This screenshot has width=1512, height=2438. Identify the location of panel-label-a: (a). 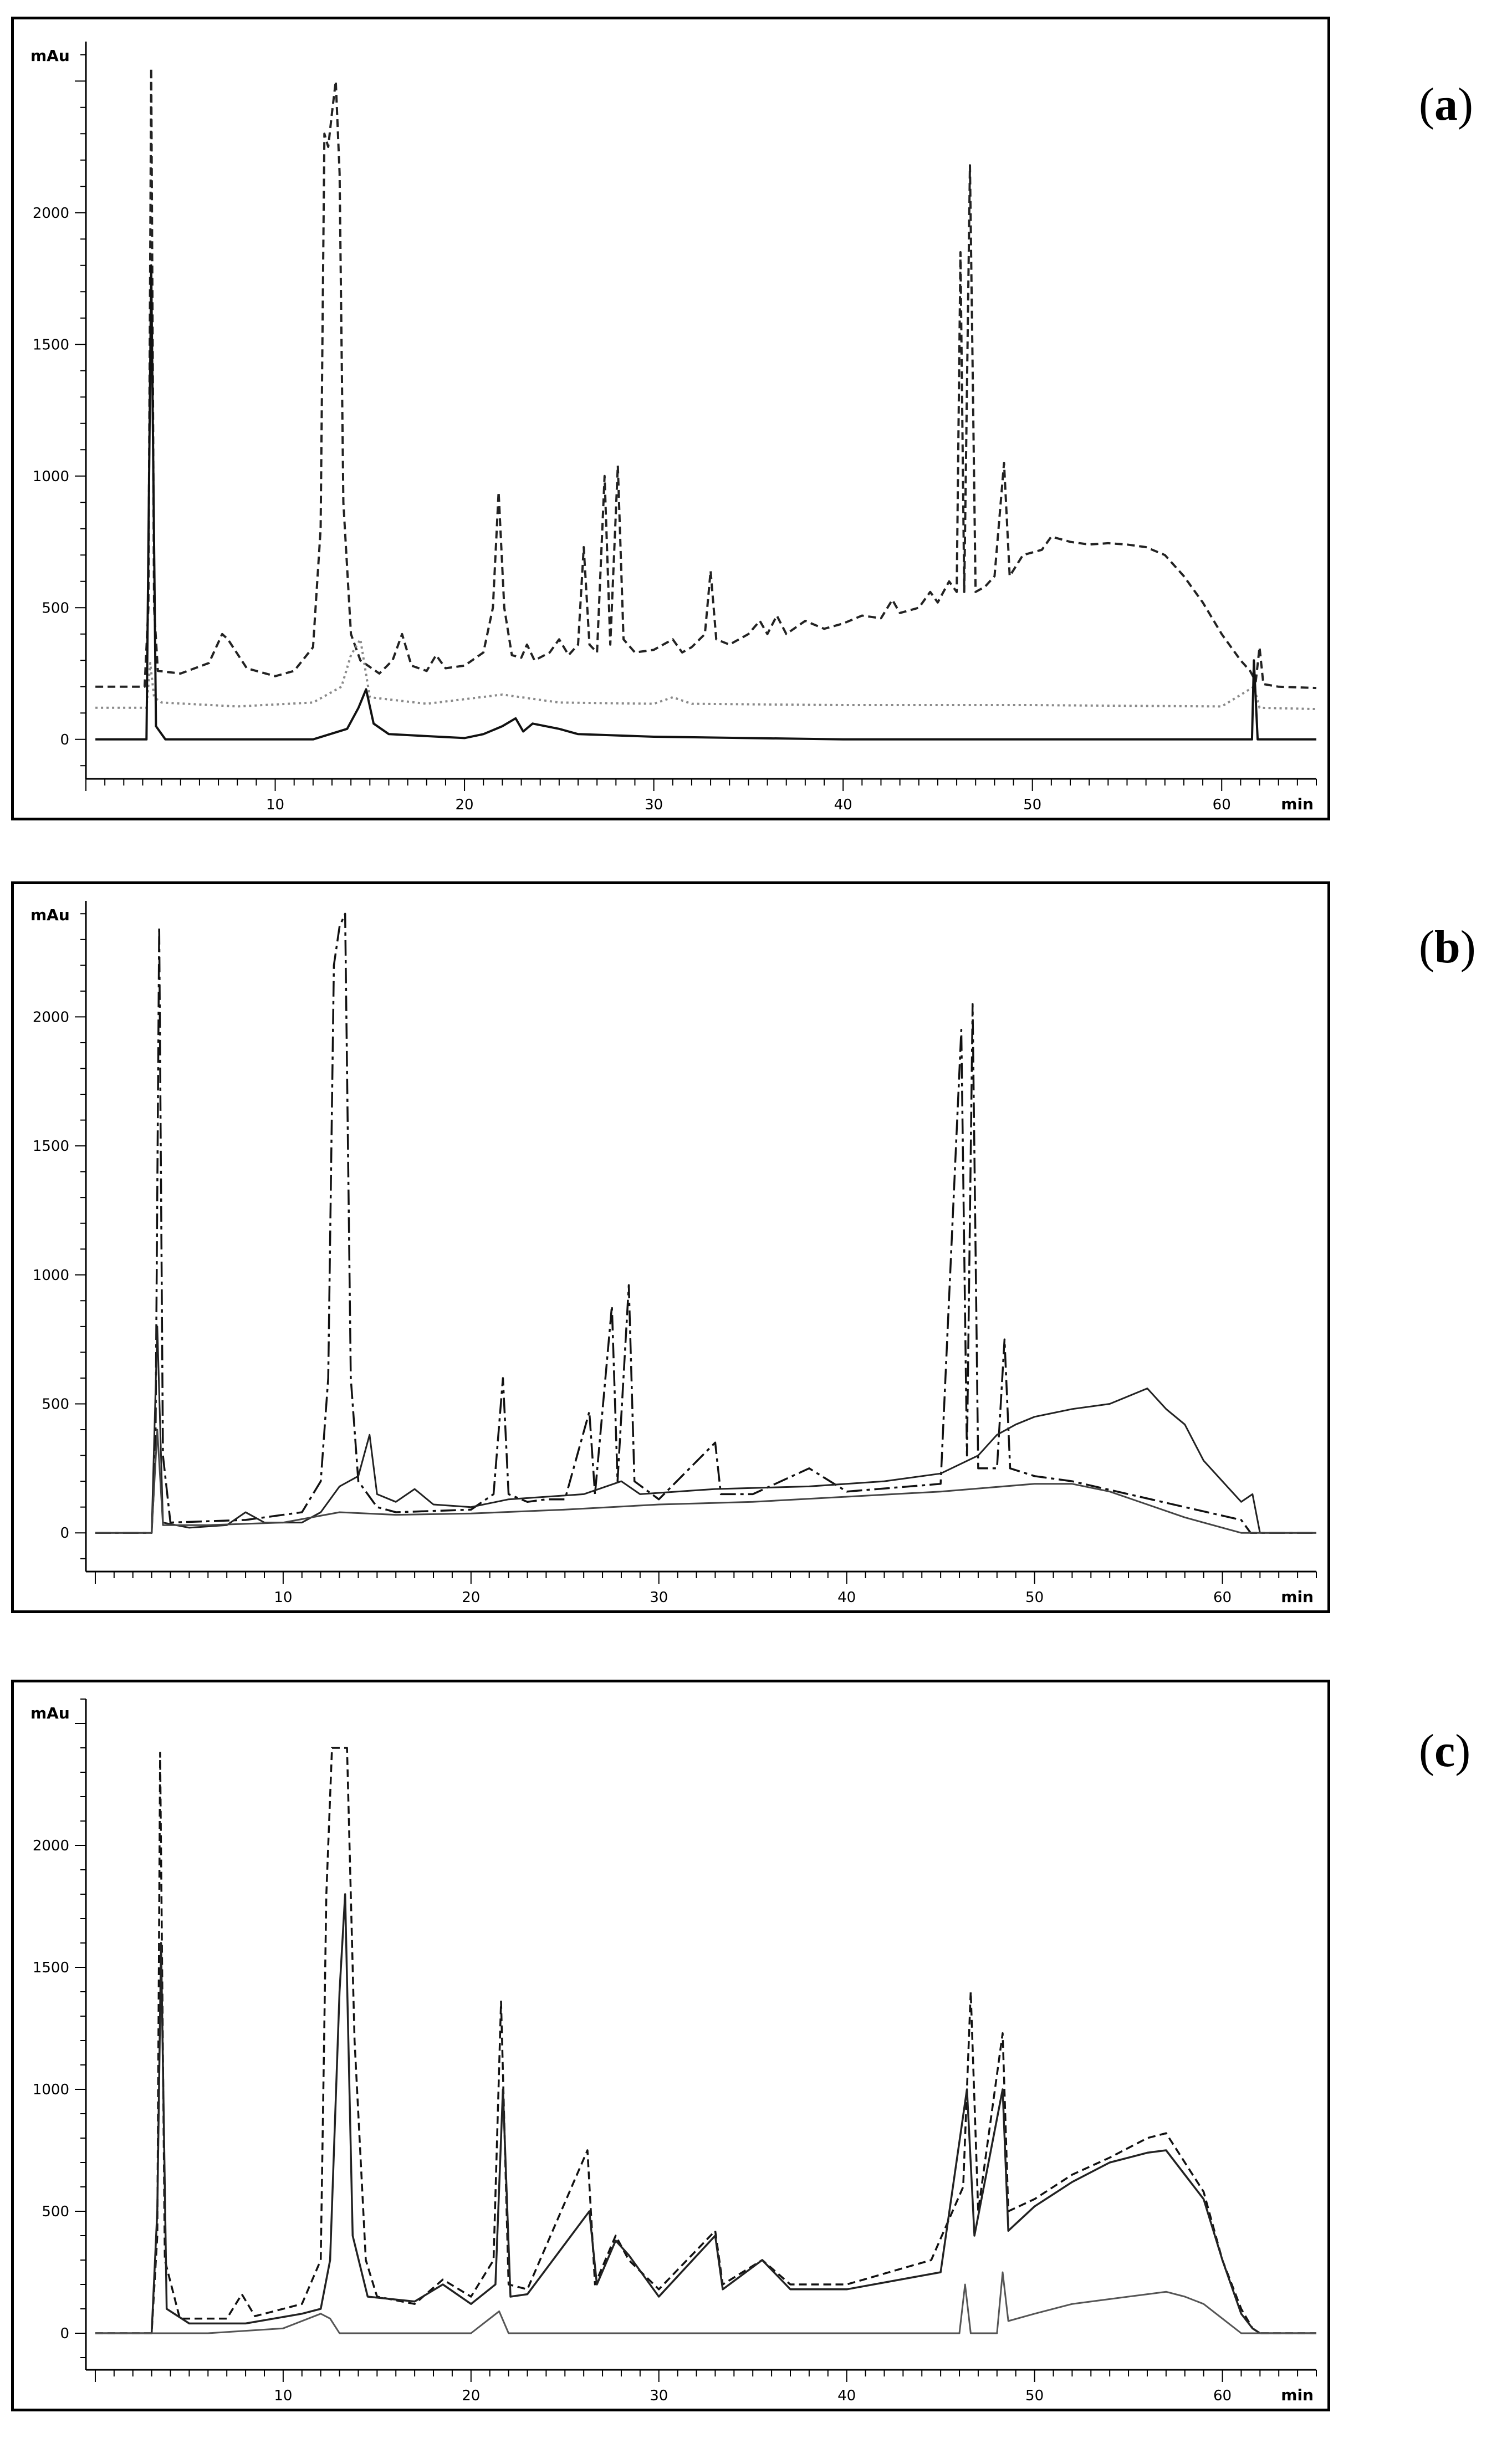
(1446, 104).